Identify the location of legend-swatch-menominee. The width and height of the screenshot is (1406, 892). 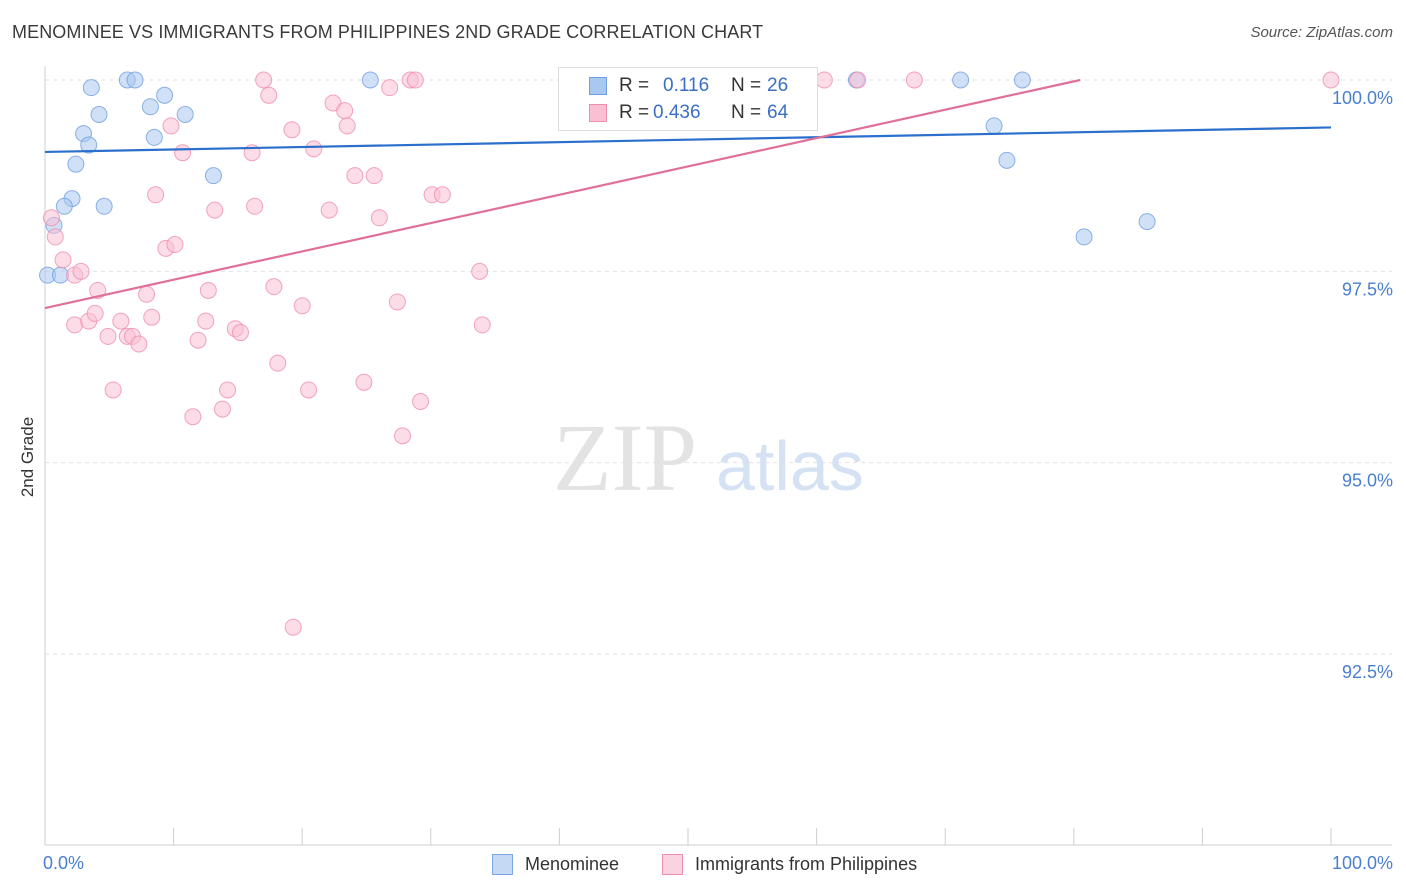
(502, 864).